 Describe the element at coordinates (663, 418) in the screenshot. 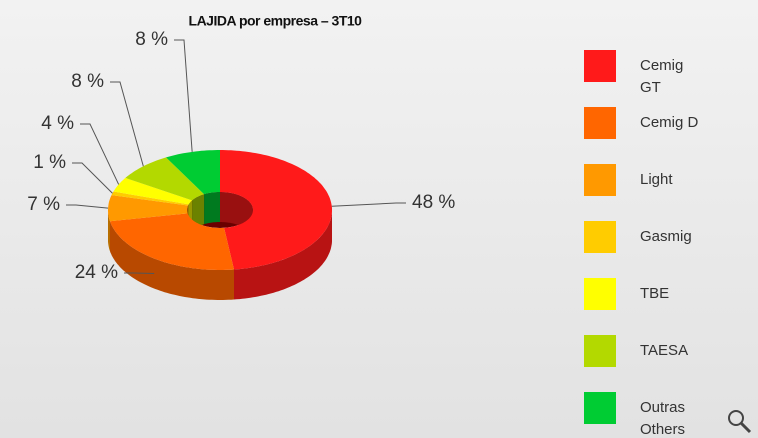

I see `legend-label: Outras Others` at that location.